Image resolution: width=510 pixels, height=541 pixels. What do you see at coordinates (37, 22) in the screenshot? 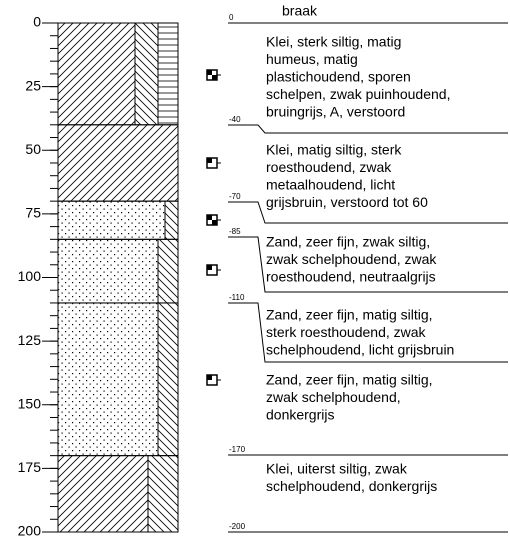
I see `tick-label: 0` at bounding box center [37, 22].